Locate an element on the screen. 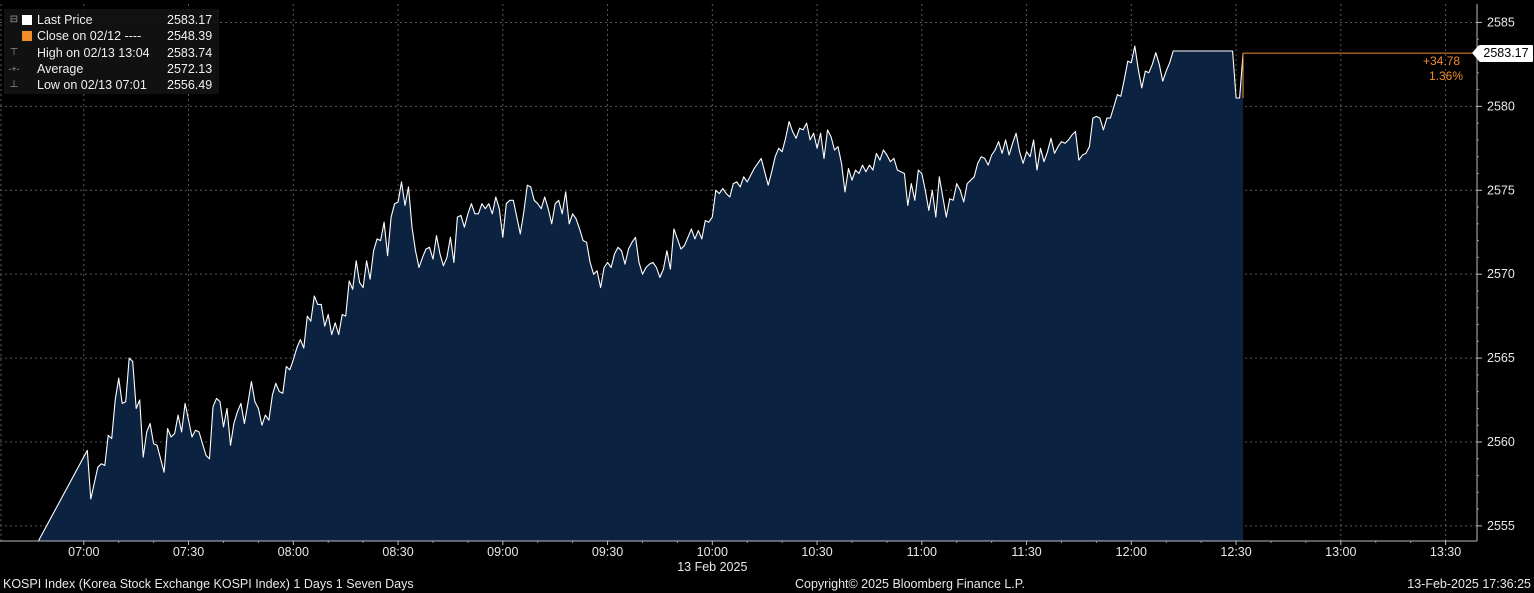 This screenshot has width=1534, height=593. y-tick-label: 2570 is located at coordinates (1501, 274).